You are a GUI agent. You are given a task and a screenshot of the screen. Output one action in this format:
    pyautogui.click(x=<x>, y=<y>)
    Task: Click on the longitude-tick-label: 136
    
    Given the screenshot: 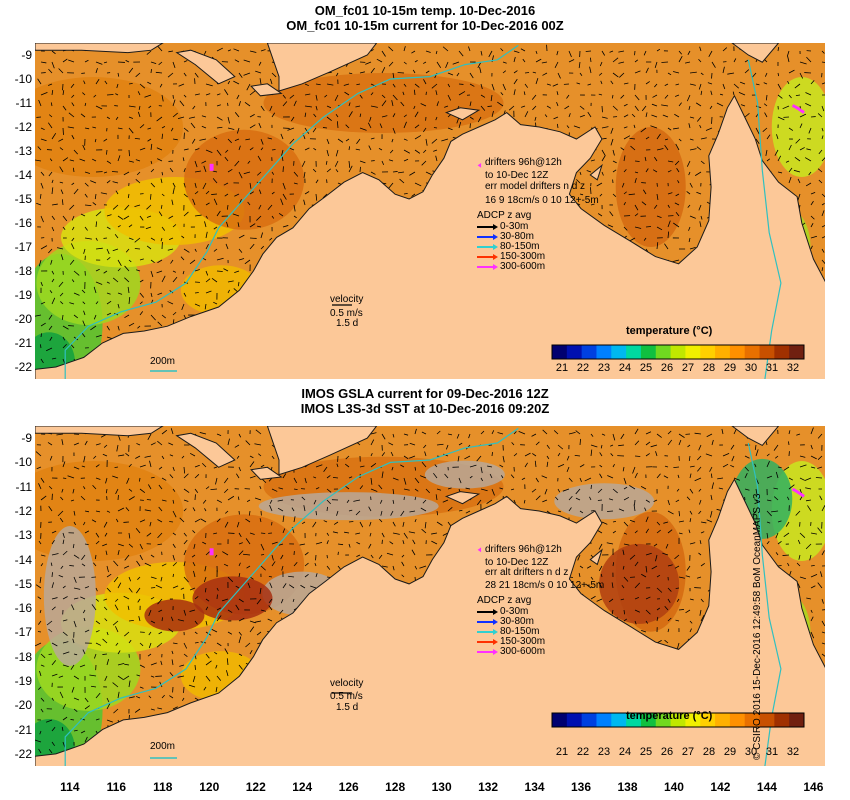 What is the action you would take?
    pyautogui.click(x=581, y=787)
    